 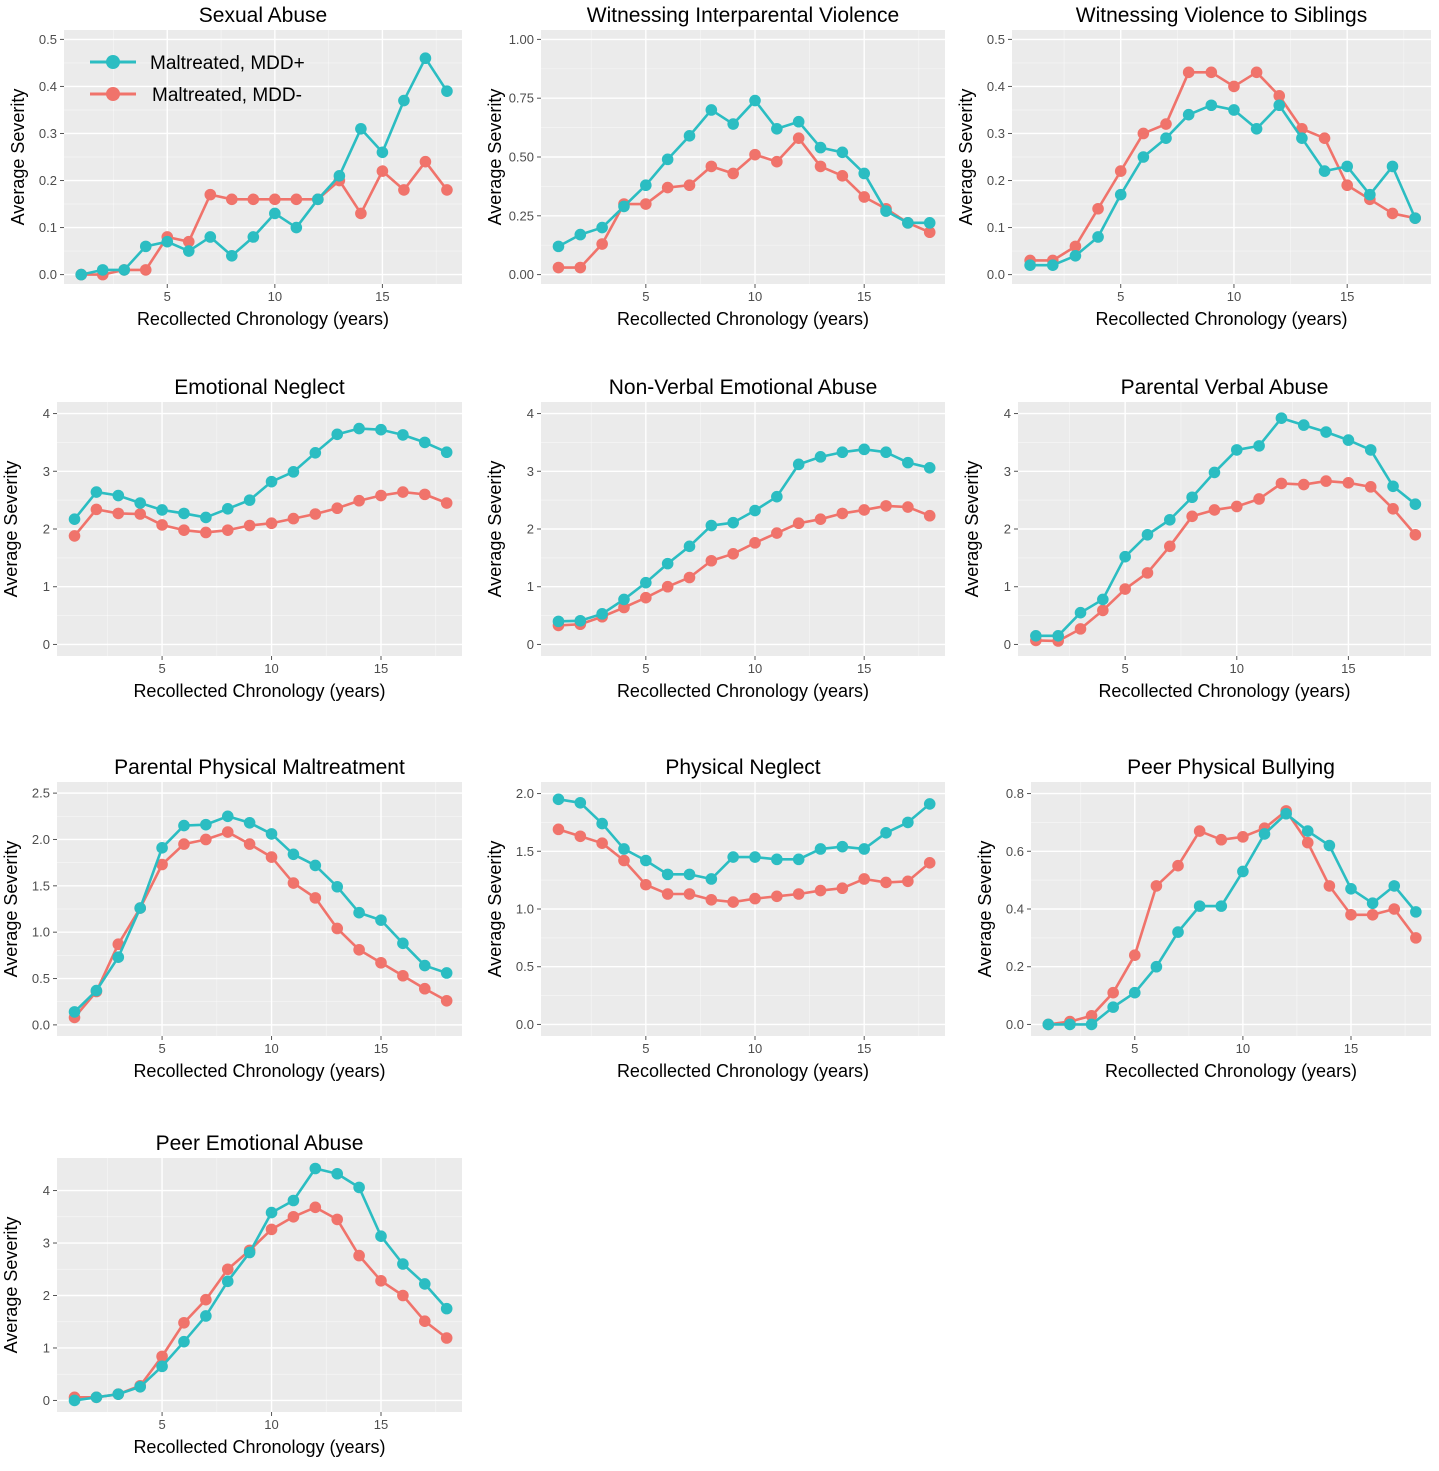 What do you see at coordinates (530, 471) in the screenshot?
I see `y-tick-label: 3` at bounding box center [530, 471].